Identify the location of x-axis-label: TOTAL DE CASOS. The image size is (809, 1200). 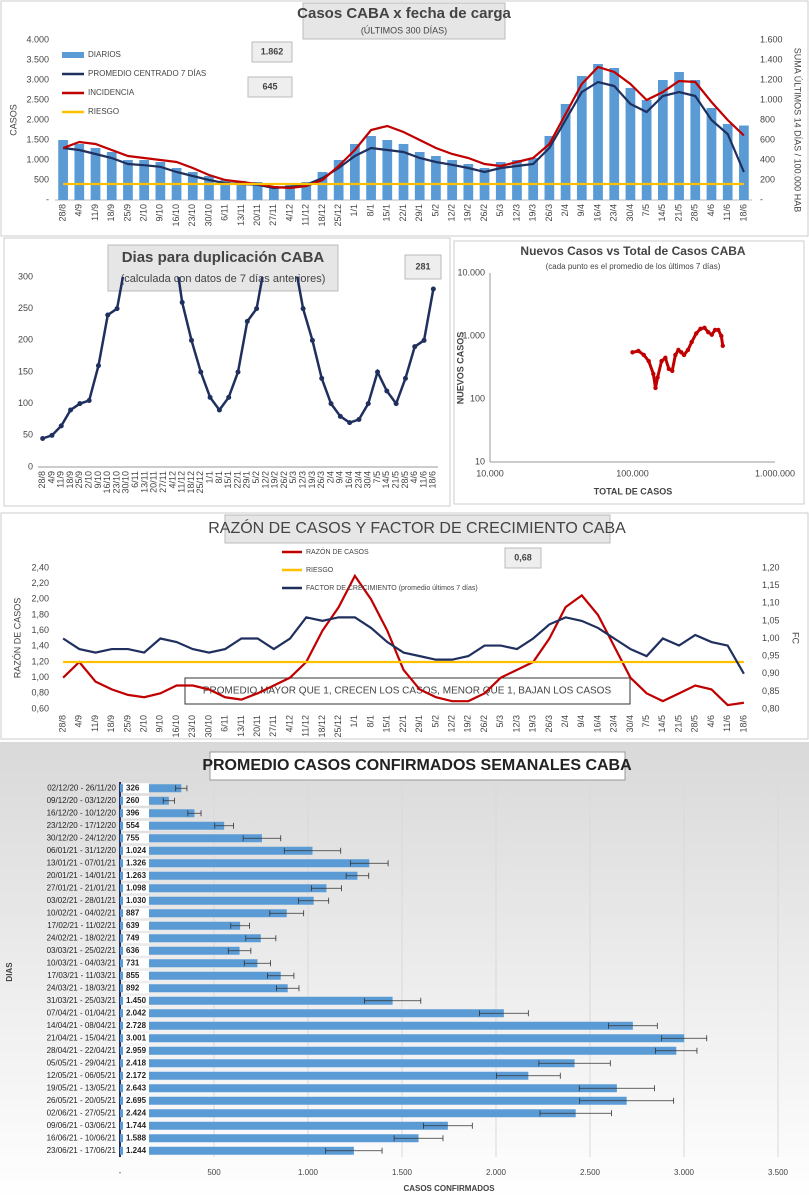
(633, 491).